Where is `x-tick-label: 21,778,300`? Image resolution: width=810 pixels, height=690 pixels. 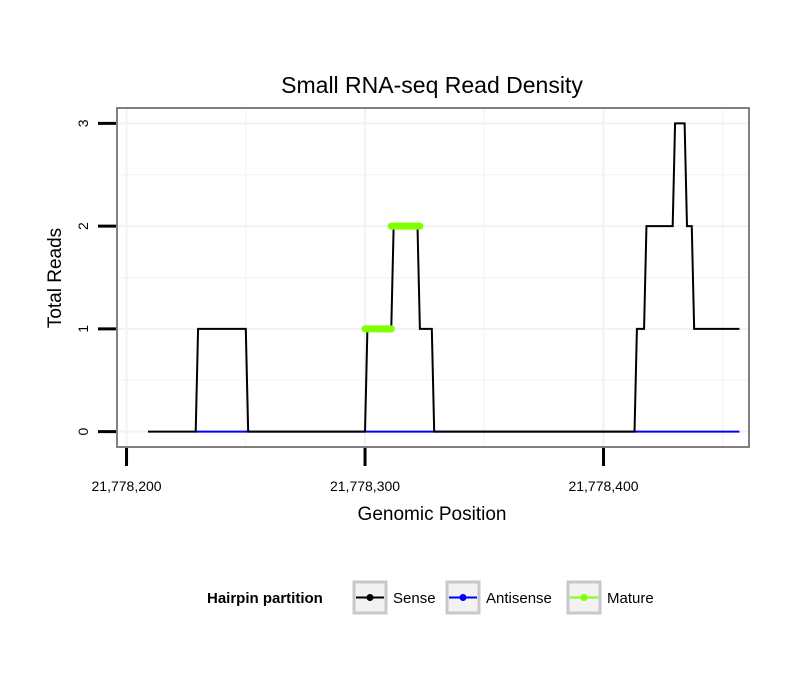 x-tick-label: 21,778,300 is located at coordinates (365, 486).